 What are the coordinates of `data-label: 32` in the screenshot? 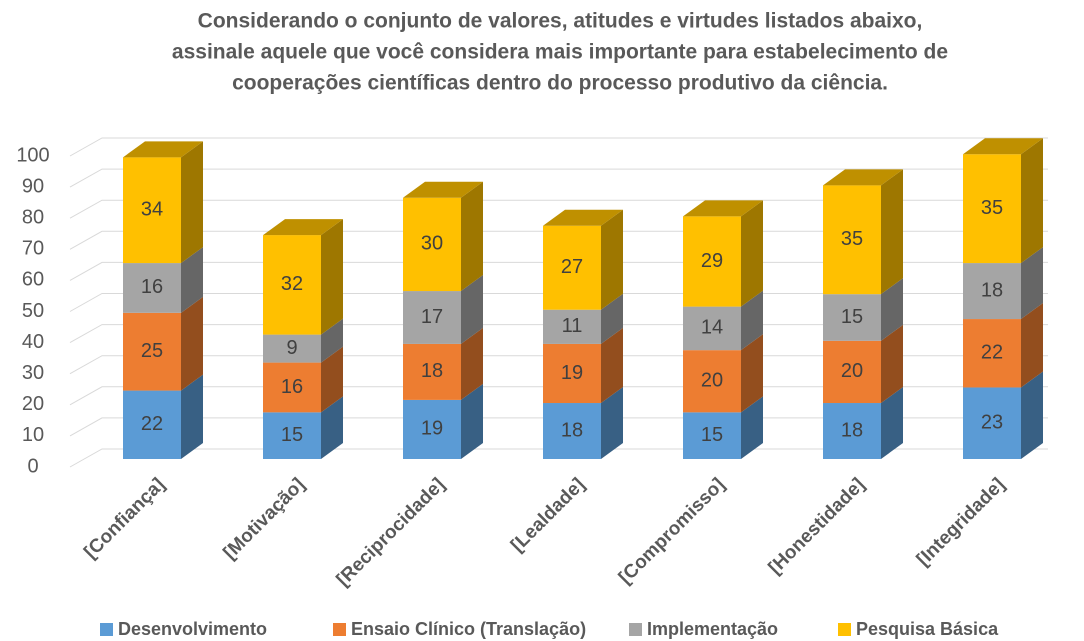 It's located at (292, 284).